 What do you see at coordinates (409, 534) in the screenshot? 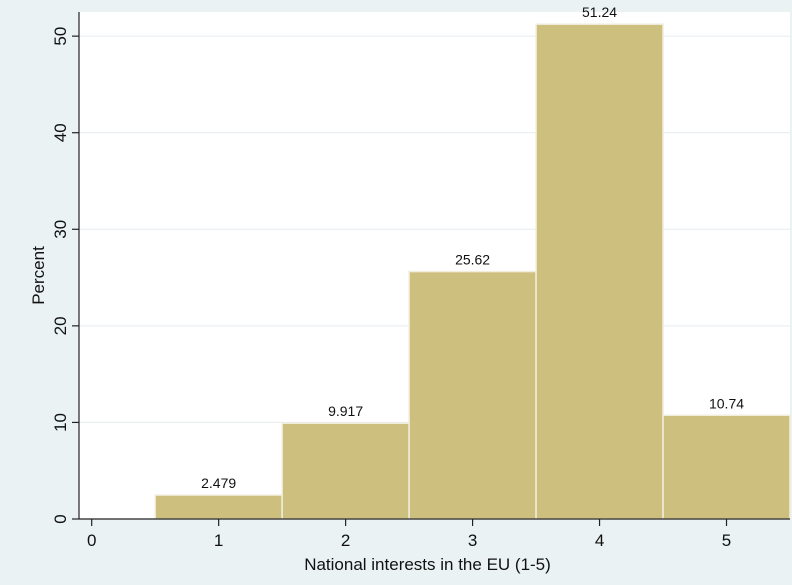
I see `x-axis-ticks: 0 1 2 3 4 5` at bounding box center [409, 534].